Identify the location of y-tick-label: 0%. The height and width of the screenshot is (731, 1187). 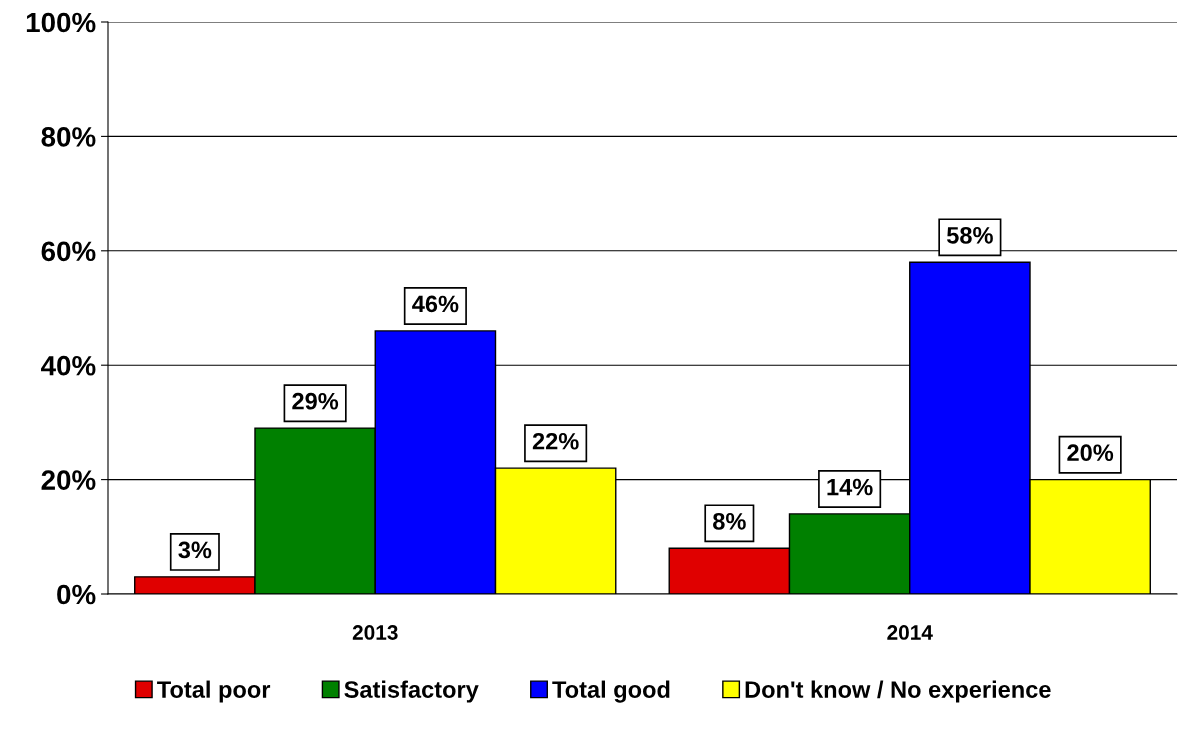
(76, 594).